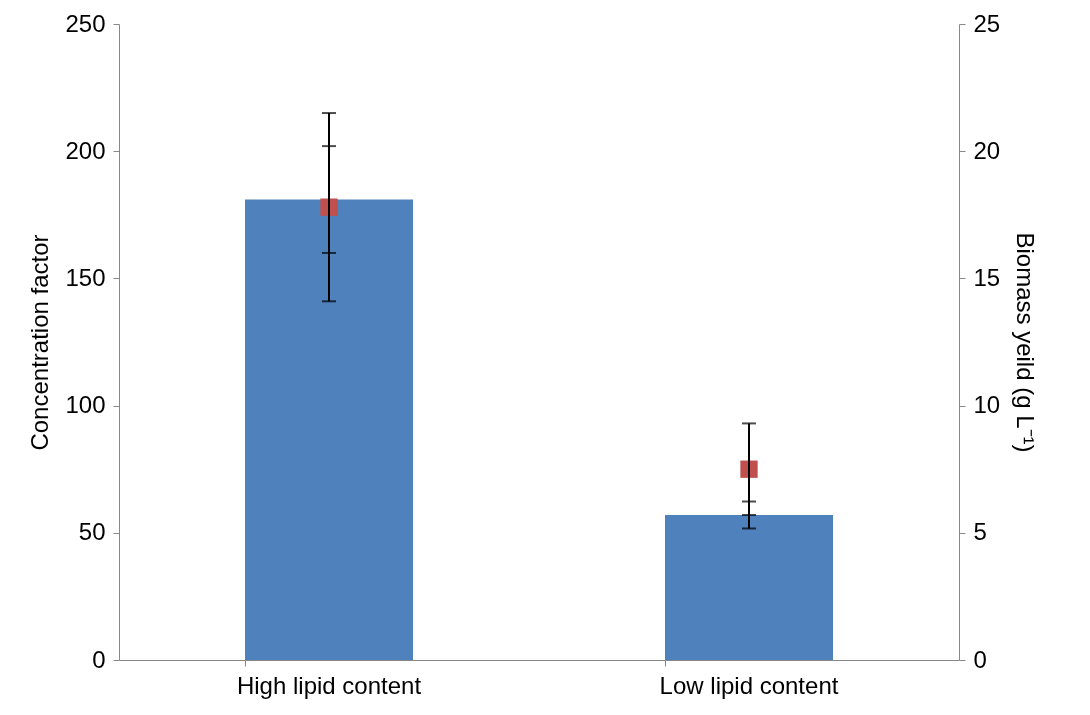 This screenshot has height=715, width=1090. I want to click on x-tick-label: High lipid content, so click(329, 685).